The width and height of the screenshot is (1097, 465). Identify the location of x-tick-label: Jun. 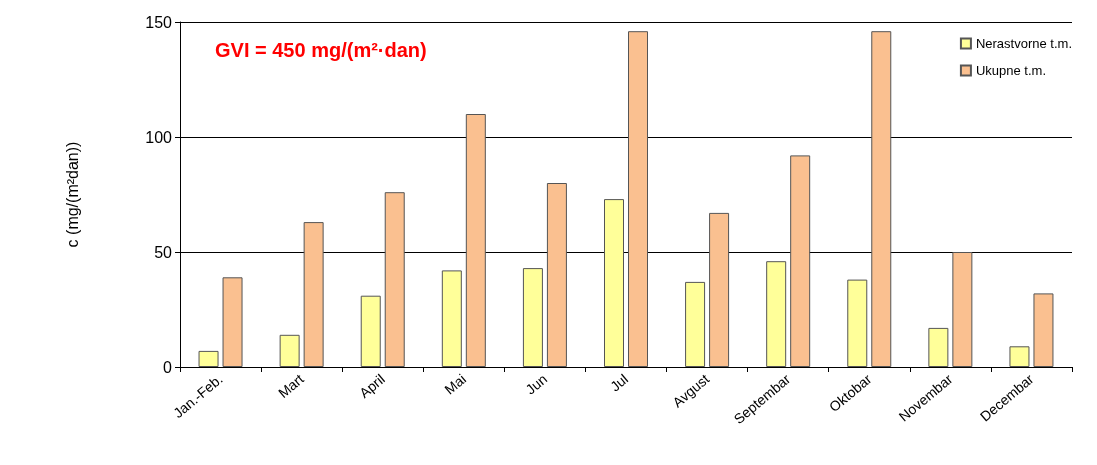
(536, 384).